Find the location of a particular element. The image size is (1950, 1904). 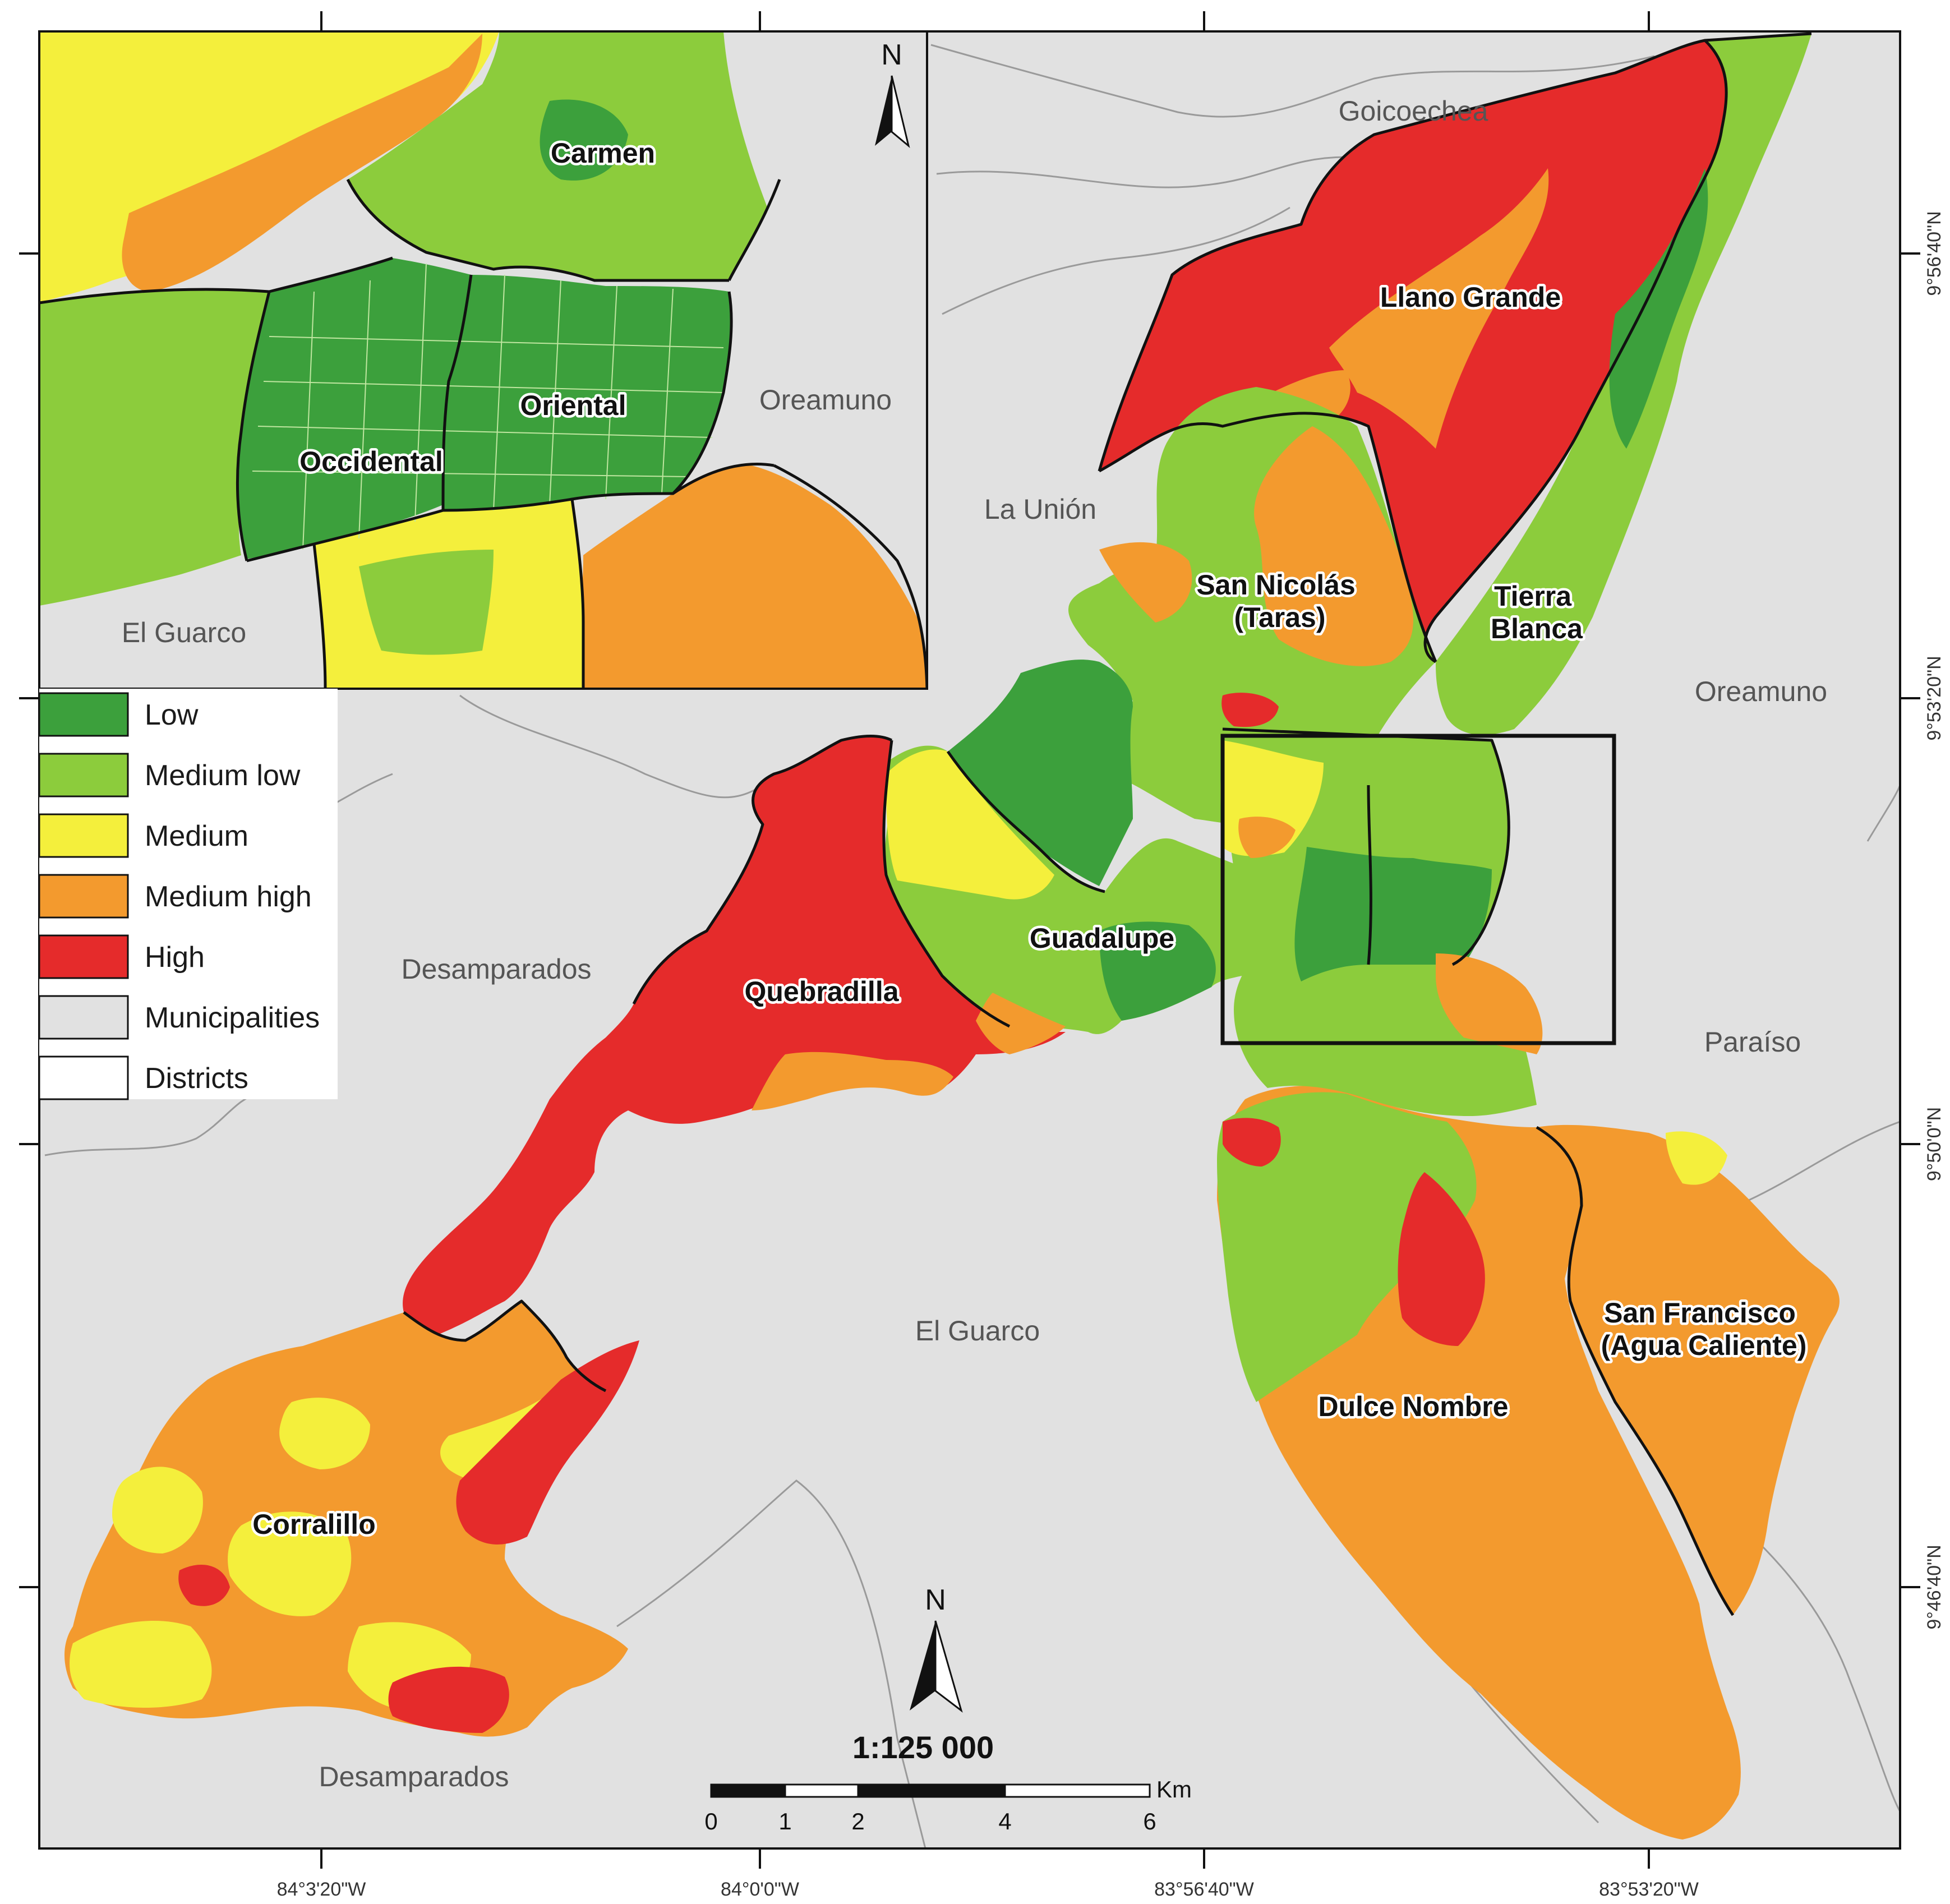

legend-item: Districts is located at coordinates (143, 1077).